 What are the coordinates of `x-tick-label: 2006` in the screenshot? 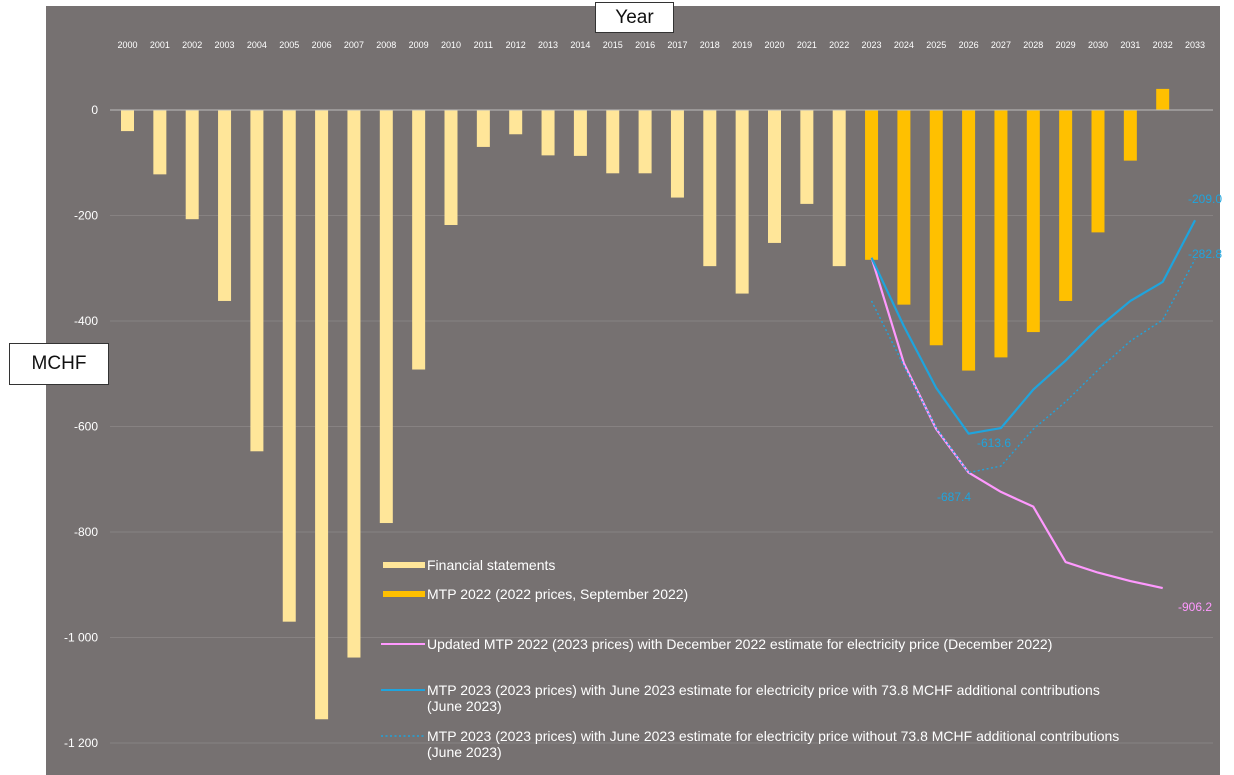 It's located at (322, 45).